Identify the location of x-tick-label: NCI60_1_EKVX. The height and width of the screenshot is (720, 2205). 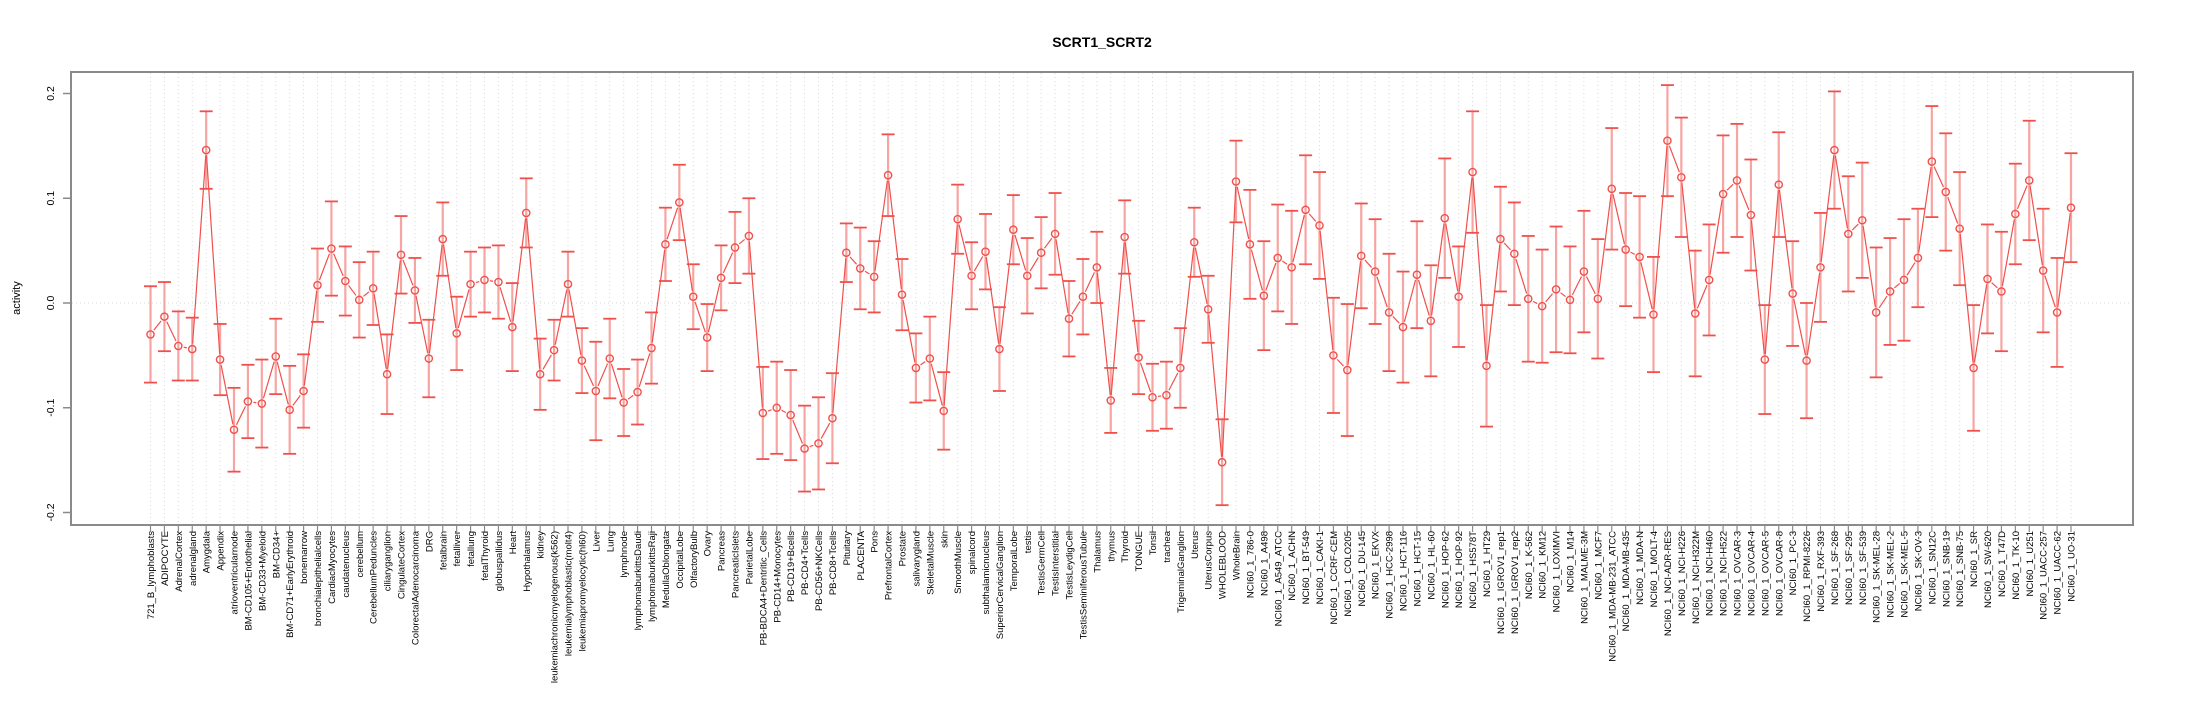
(1376, 564).